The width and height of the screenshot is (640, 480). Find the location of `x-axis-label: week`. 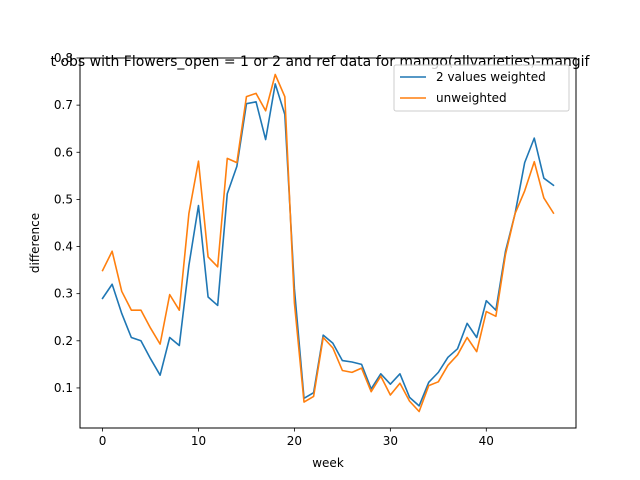

x-axis-label: week is located at coordinates (328, 463).